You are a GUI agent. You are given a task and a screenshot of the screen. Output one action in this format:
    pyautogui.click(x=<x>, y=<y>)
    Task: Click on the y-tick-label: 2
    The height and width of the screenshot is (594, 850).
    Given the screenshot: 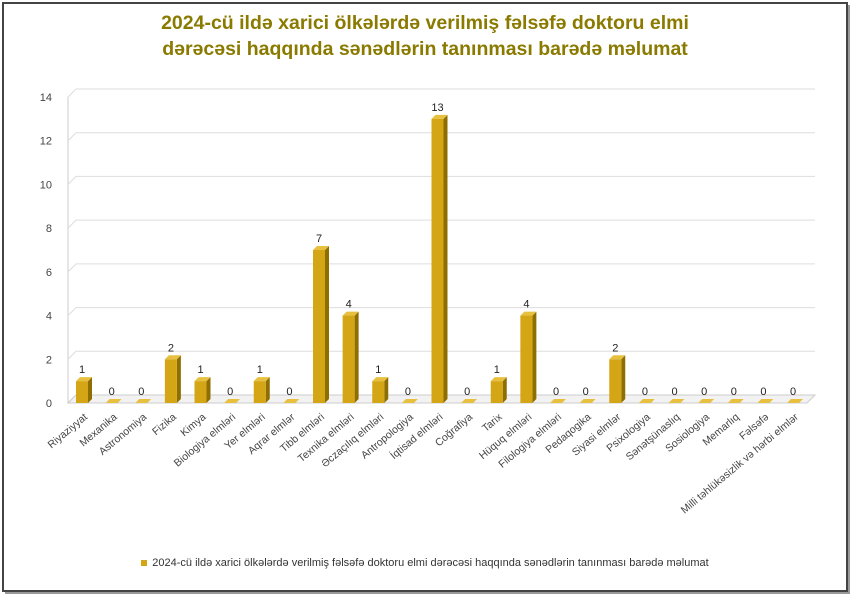 What is the action you would take?
    pyautogui.click(x=49, y=360)
    